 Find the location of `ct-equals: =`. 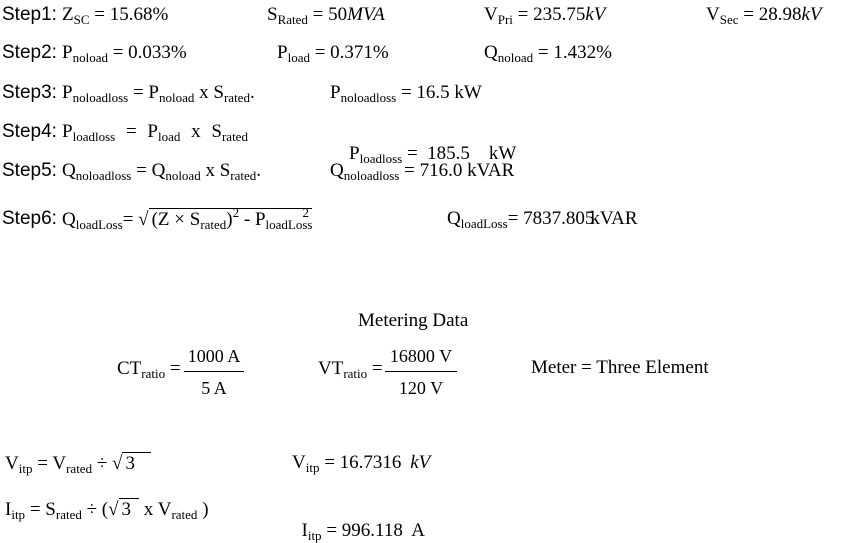

ct-equals: = is located at coordinates (175, 368).